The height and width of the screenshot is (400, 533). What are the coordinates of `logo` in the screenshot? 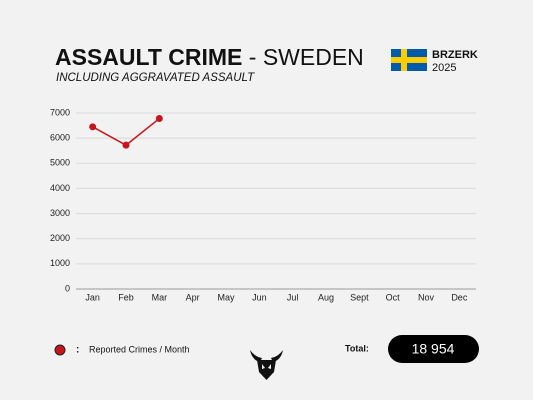 It's located at (266, 365).